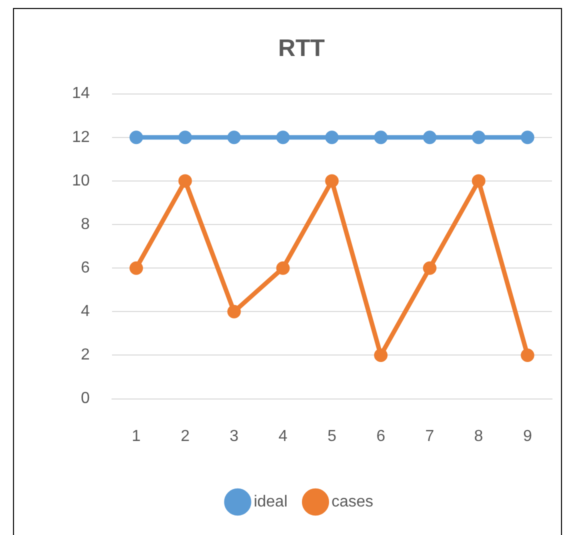 Image resolution: width=573 pixels, height=535 pixels. What do you see at coordinates (479, 436) in the screenshot?
I see `x-tick-label: 8` at bounding box center [479, 436].